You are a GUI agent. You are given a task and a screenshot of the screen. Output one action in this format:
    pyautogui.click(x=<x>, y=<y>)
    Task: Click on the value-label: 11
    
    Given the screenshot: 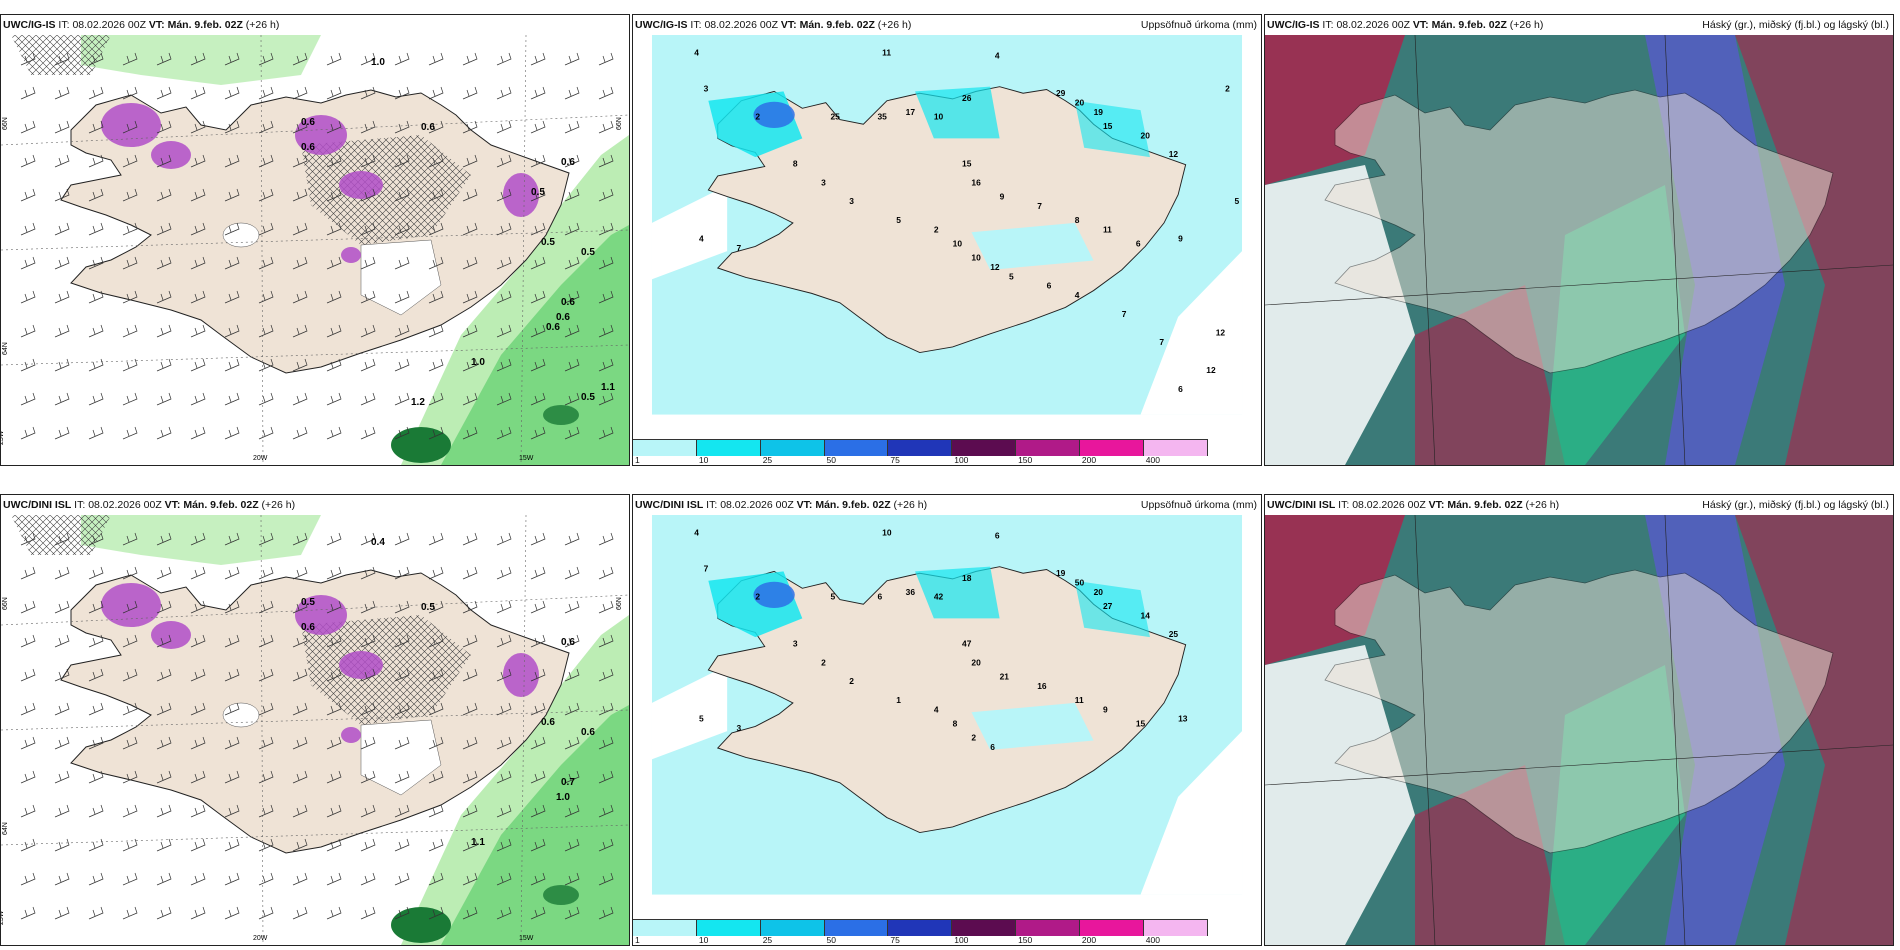 What is the action you would take?
    pyautogui.click(x=886, y=53)
    